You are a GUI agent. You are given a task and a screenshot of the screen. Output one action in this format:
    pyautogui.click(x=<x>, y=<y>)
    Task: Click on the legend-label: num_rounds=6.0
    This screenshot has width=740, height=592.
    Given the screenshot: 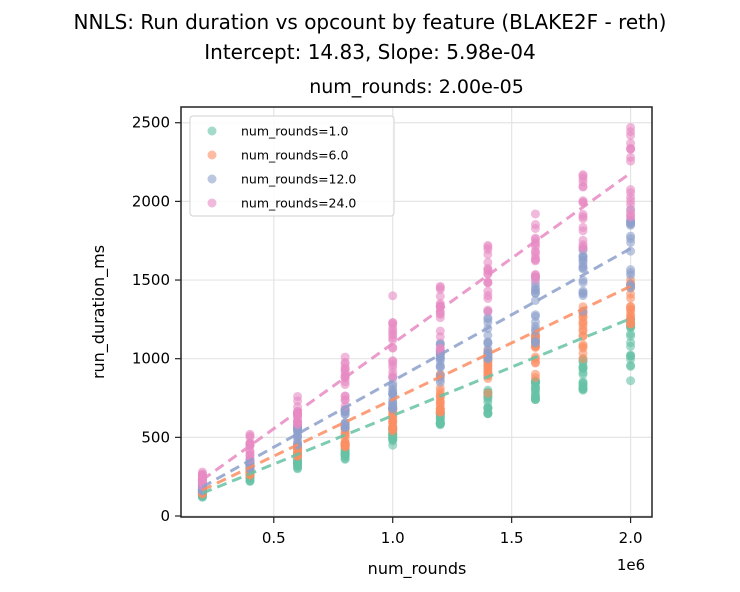 What is the action you would take?
    pyautogui.click(x=294, y=155)
    